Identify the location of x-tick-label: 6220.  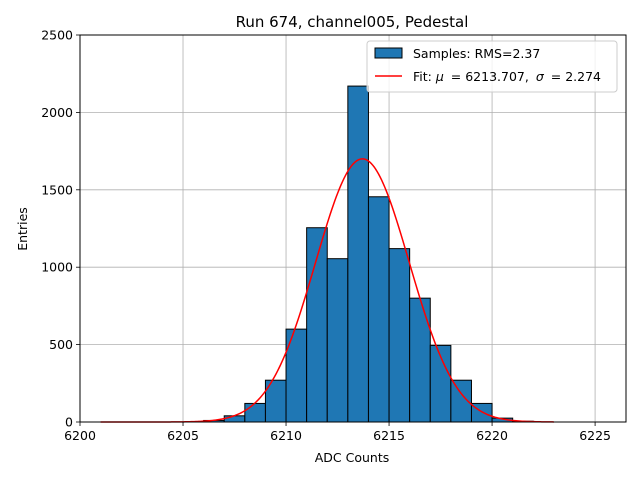
(492, 435).